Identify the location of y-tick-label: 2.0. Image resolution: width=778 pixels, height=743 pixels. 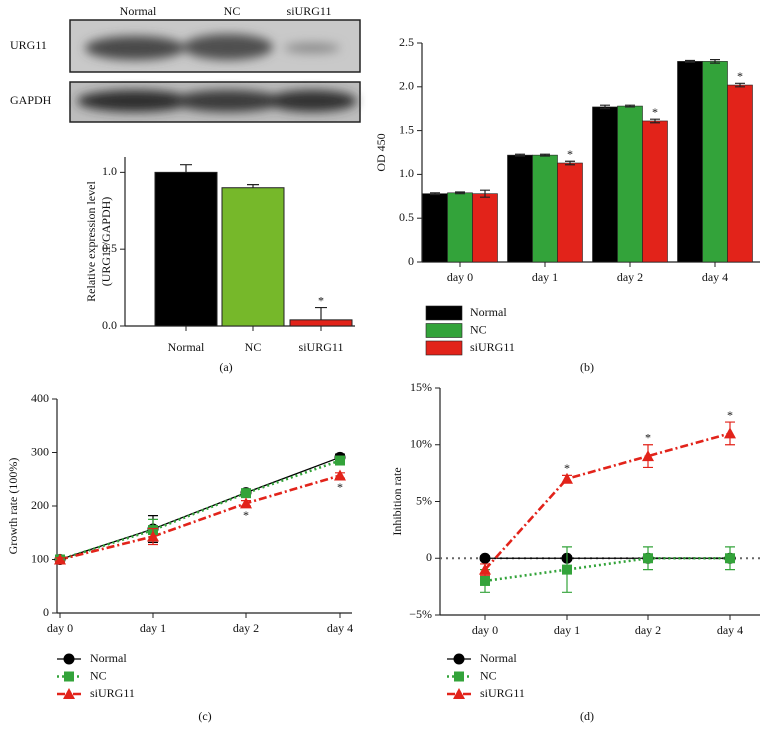
(406, 86).